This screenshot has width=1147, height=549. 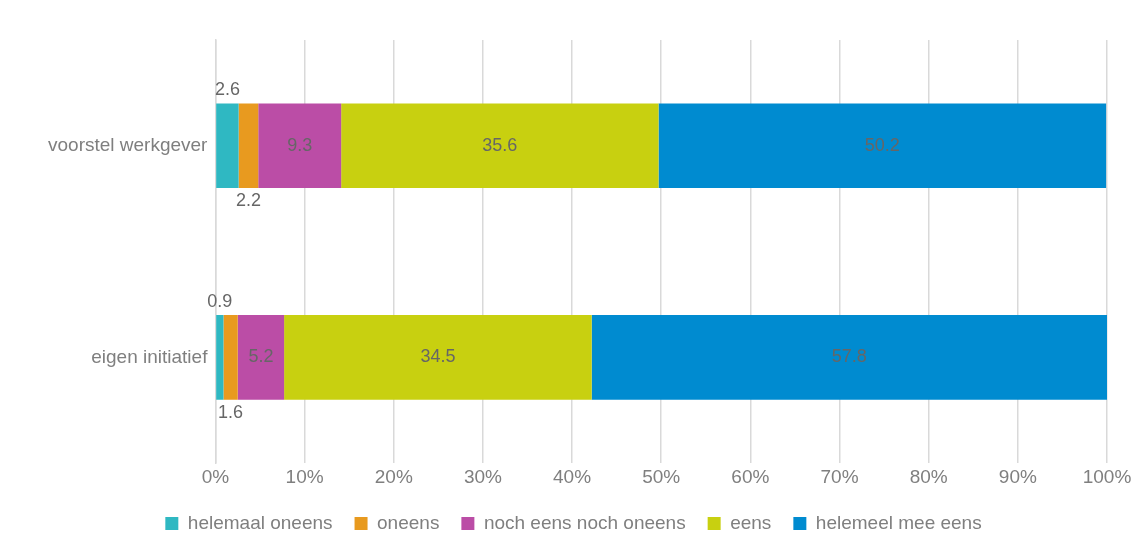 I want to click on data-label: 50.2, so click(x=882, y=144).